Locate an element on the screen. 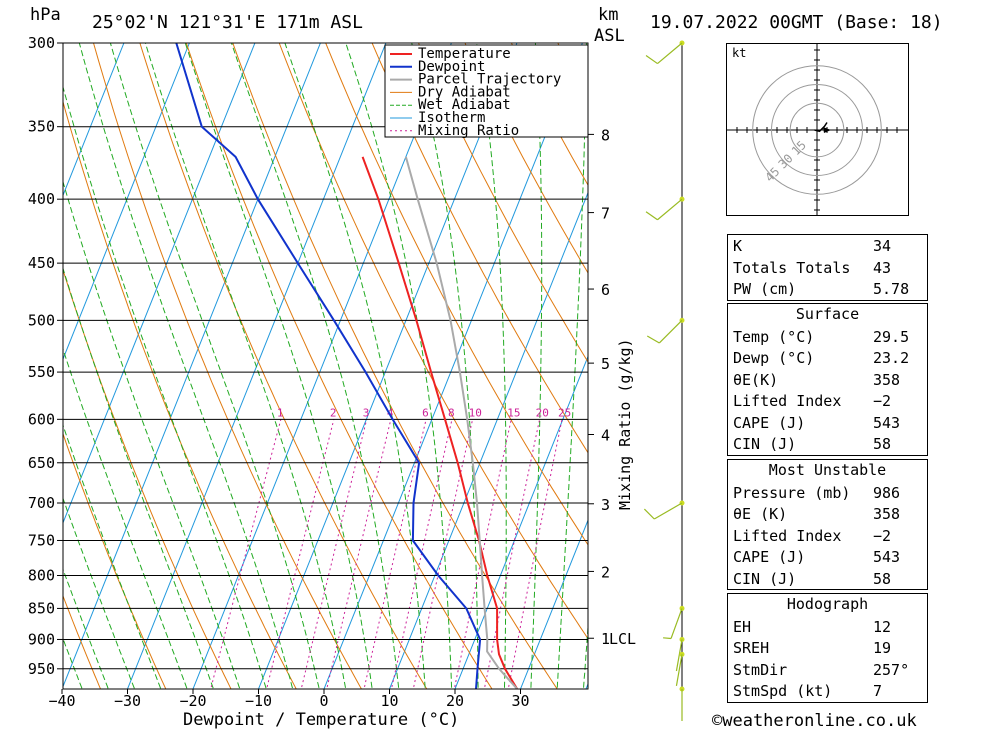 The width and height of the screenshot is (1000, 733). index-value: 34 is located at coordinates (882, 246).